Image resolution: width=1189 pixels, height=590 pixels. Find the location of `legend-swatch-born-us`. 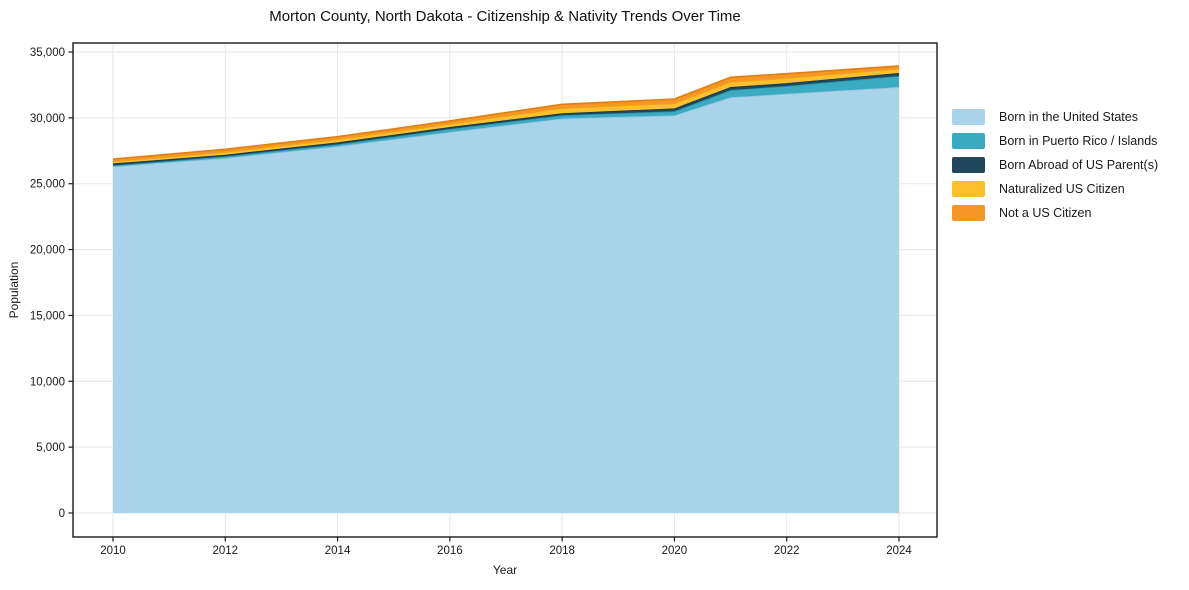

legend-swatch-born-us is located at coordinates (968, 117).